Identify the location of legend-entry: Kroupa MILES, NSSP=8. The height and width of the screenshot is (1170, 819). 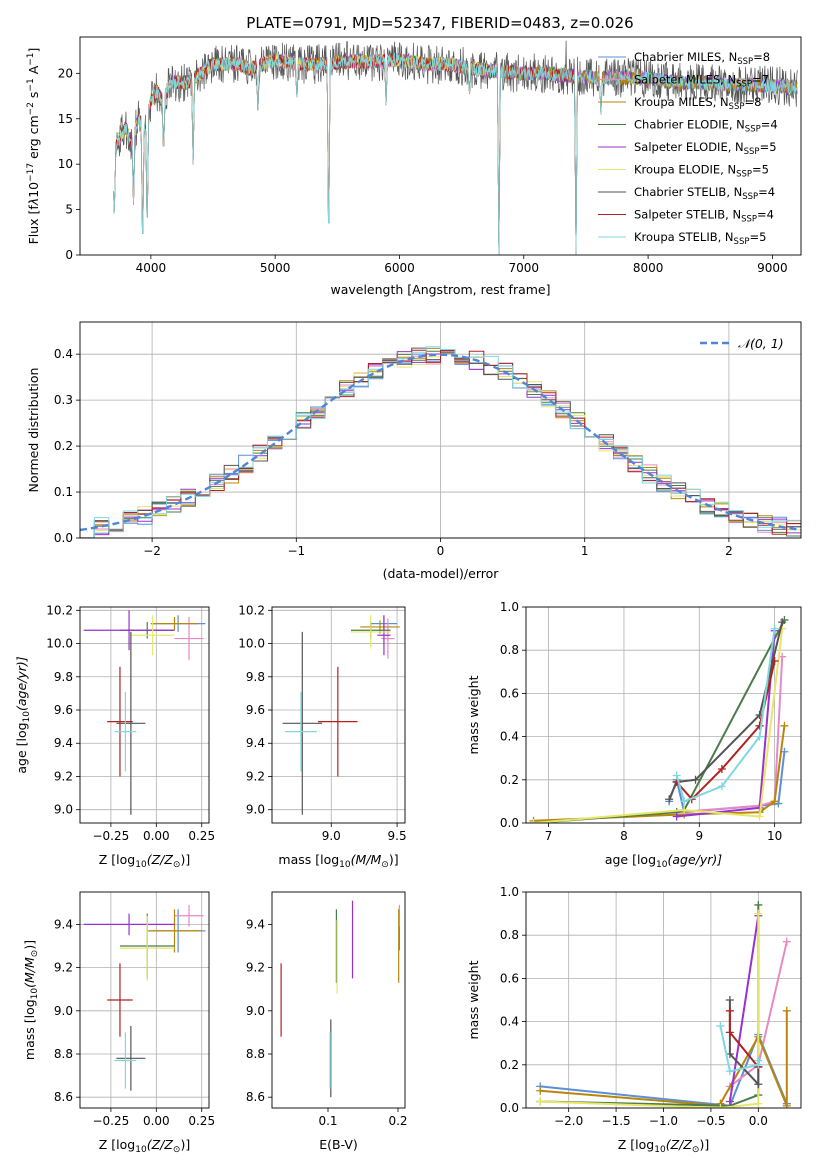
(697, 103).